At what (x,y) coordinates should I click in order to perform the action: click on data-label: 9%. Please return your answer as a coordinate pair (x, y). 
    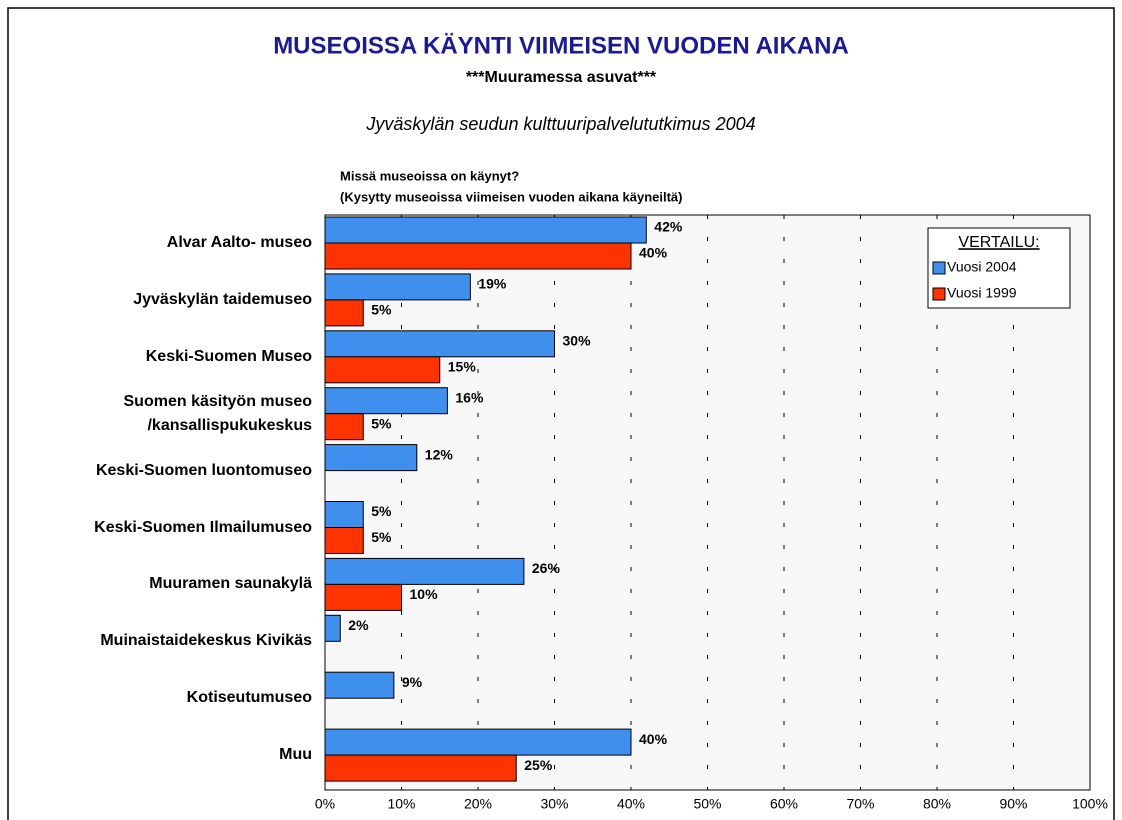
    Looking at the image, I should click on (412, 682).